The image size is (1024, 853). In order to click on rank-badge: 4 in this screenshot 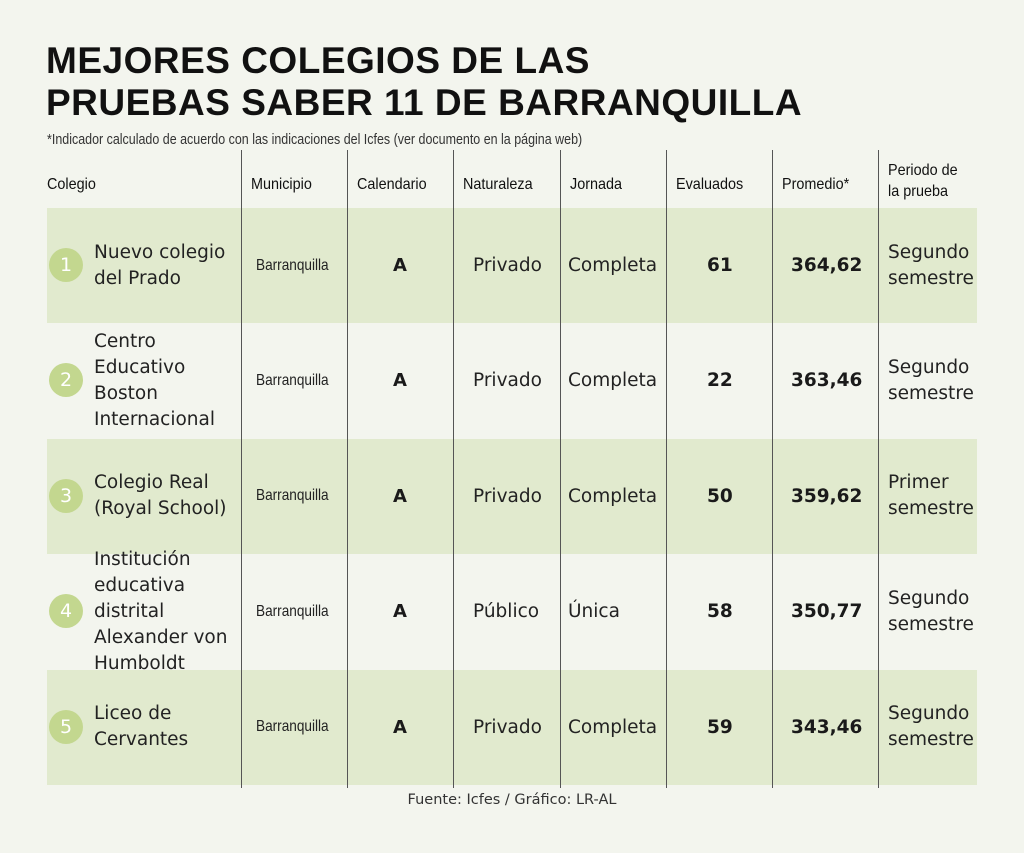, I will do `click(66, 611)`.